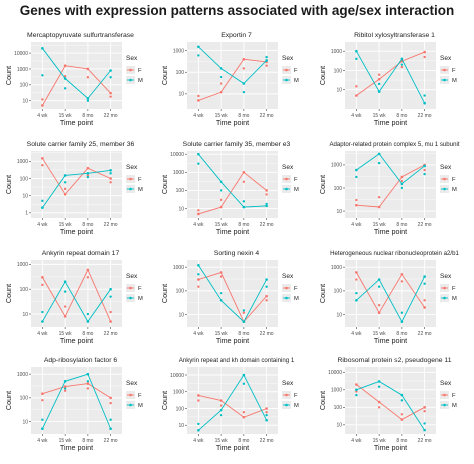 The height and width of the screenshot is (464, 474). Describe the element at coordinates (390, 169) in the screenshot. I see `series-line-M` at that location.